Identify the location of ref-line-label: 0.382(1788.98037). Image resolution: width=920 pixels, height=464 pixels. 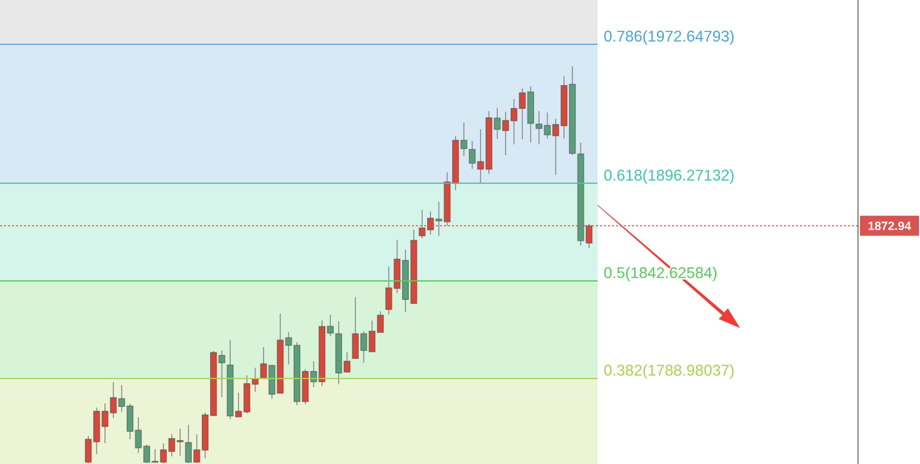
(669, 371).